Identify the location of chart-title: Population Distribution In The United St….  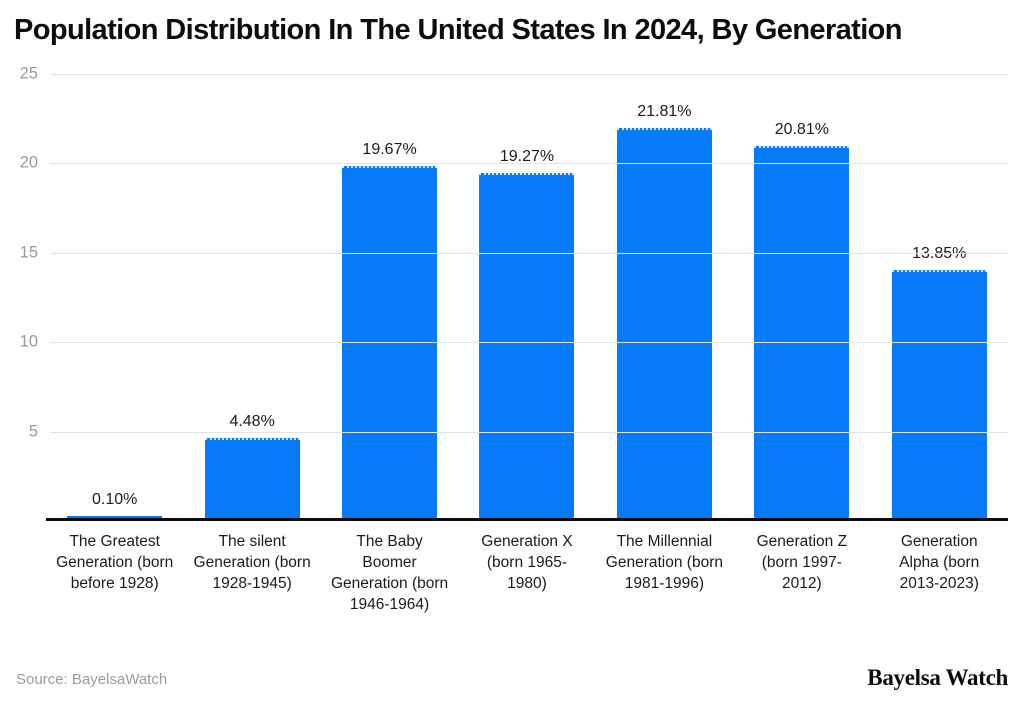
(458, 30).